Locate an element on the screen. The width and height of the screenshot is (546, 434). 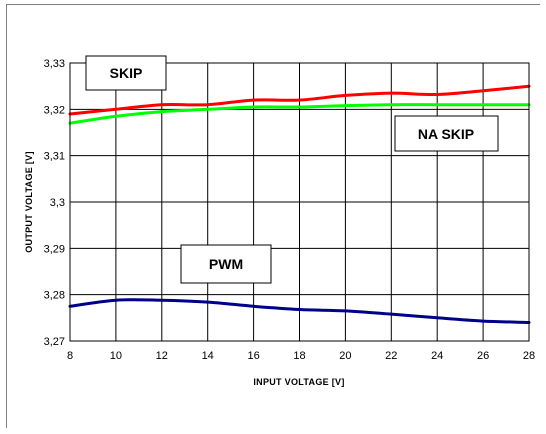
y-tick-labels: 3,27 3,28 3,29 3,3 3,31 3,32 3,33 is located at coordinates (54, 203).